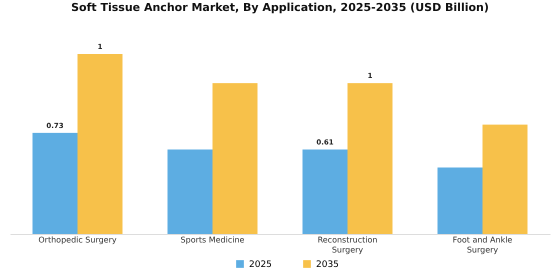 Image resolution: width=560 pixels, height=280 pixels. I want to click on x-tick-label: Reconstruction Surgery, so click(348, 245).